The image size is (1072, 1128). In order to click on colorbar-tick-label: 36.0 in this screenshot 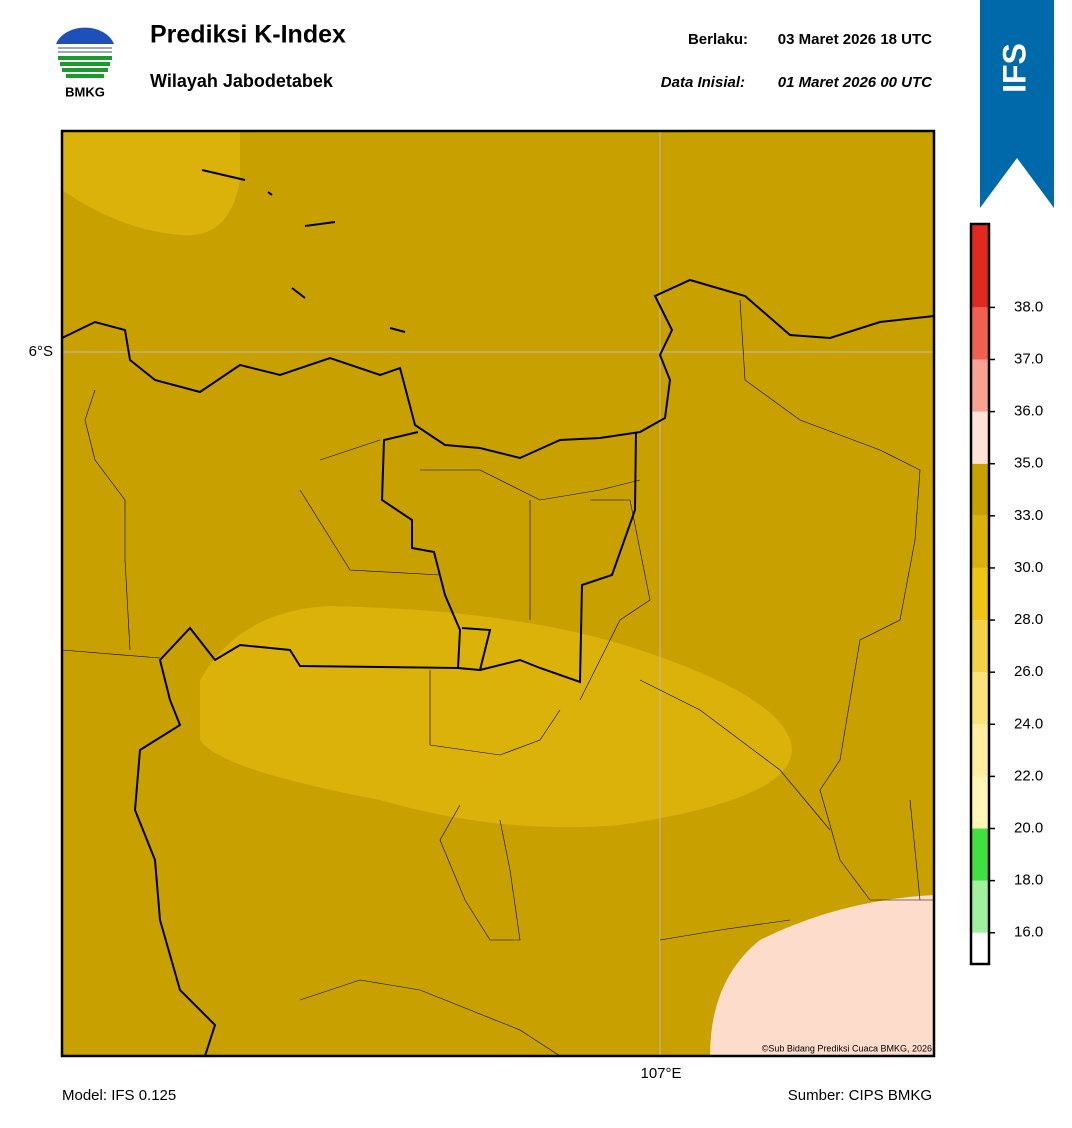, I will do `click(1028, 411)`.